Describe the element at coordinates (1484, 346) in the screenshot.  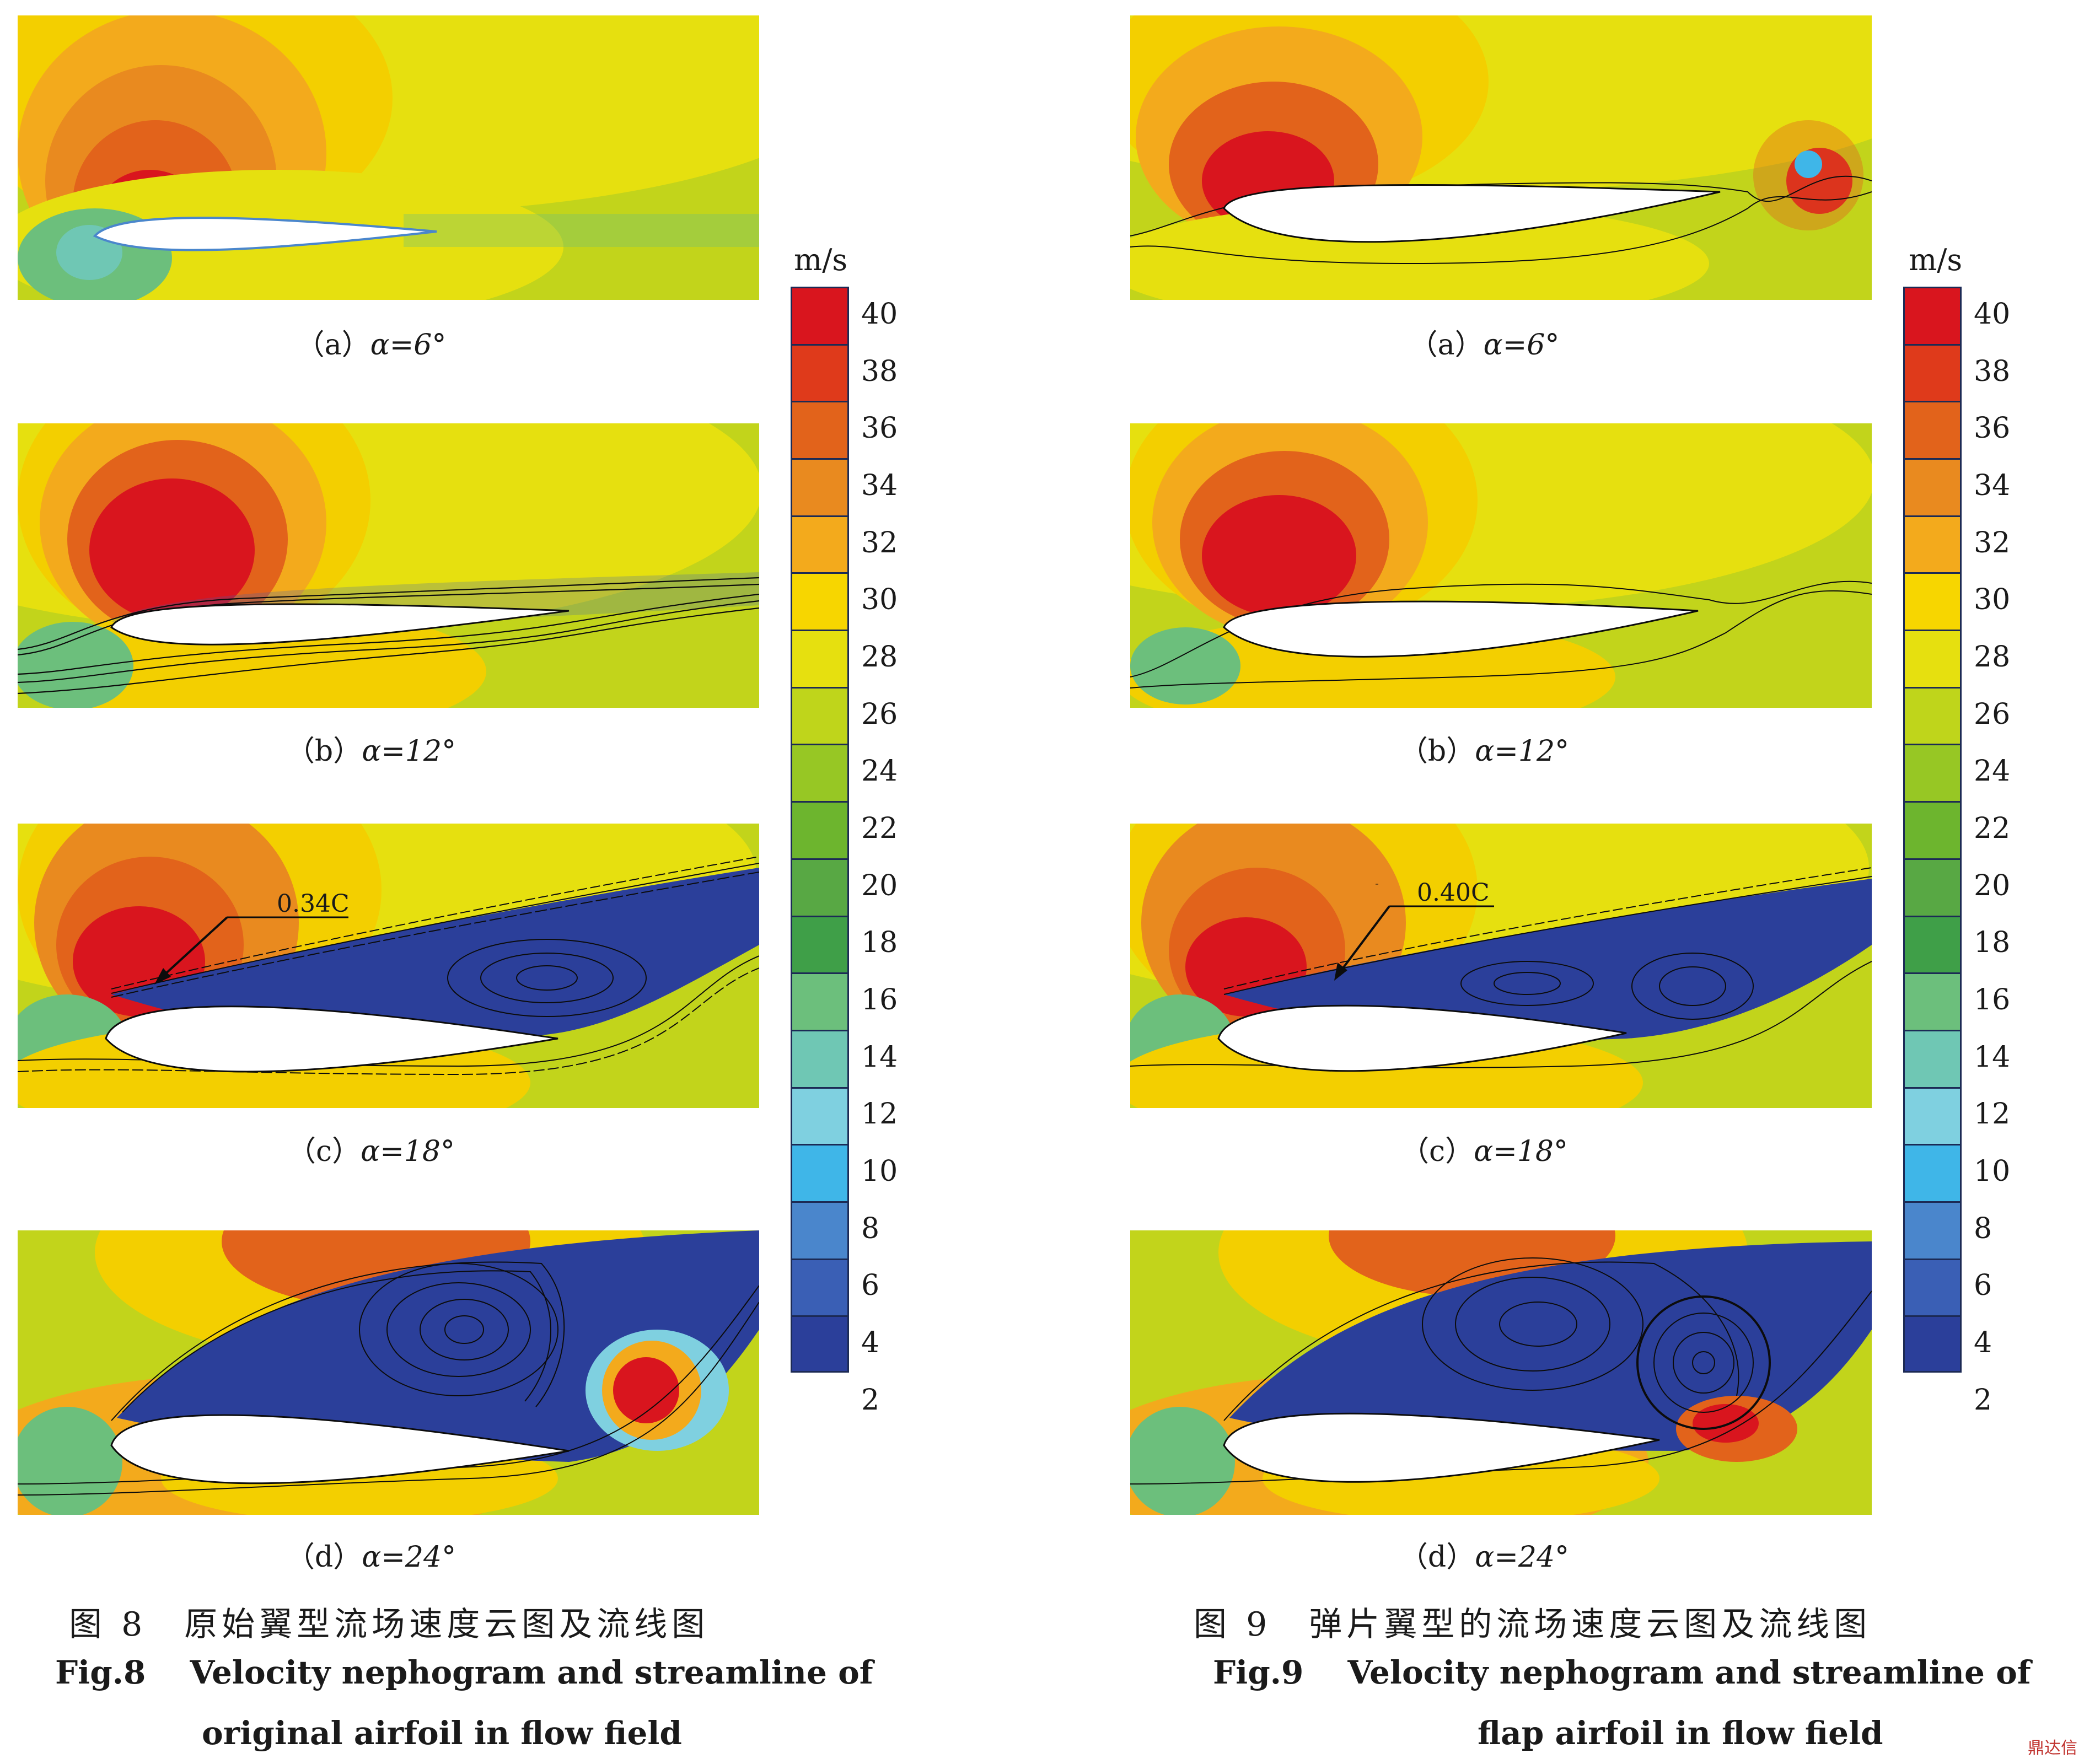
I see `fig9-caption-a: （a）α=6°` at that location.